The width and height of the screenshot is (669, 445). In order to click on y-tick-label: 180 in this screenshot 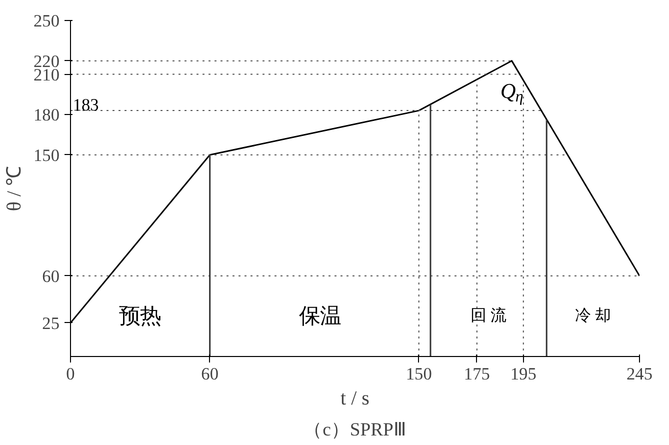, I will do `click(47, 115)`.